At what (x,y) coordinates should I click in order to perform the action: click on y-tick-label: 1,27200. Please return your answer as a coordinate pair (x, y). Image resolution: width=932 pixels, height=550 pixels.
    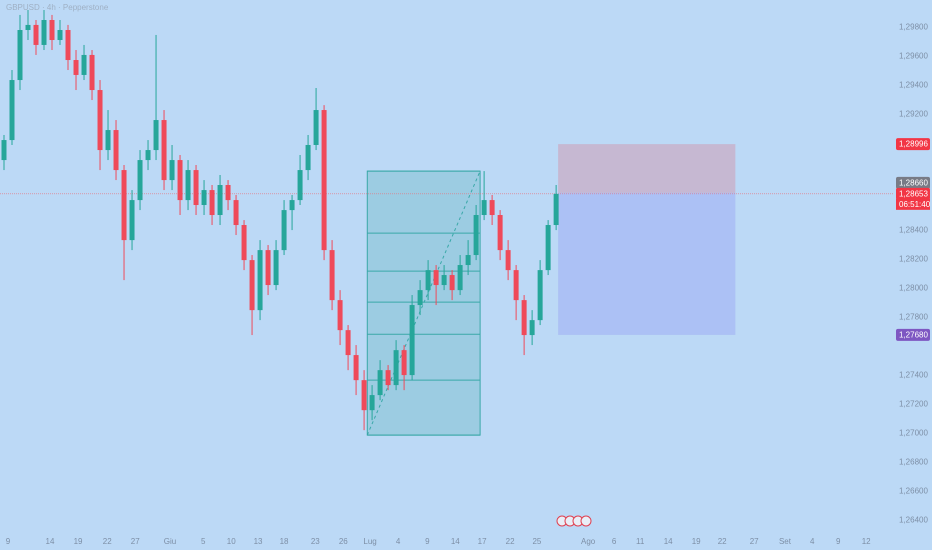
    Looking at the image, I should click on (913, 404).